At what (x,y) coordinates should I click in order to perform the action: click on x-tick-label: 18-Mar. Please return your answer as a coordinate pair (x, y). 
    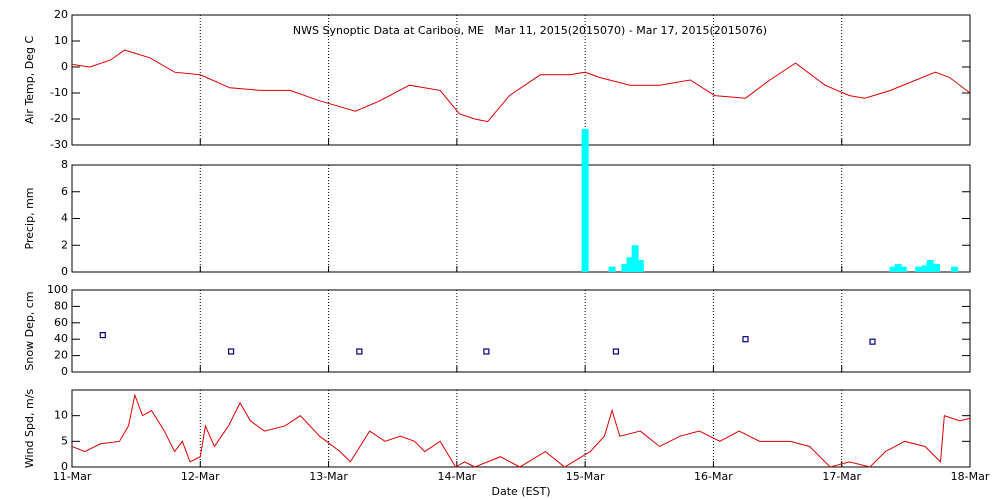
    Looking at the image, I should click on (970, 476).